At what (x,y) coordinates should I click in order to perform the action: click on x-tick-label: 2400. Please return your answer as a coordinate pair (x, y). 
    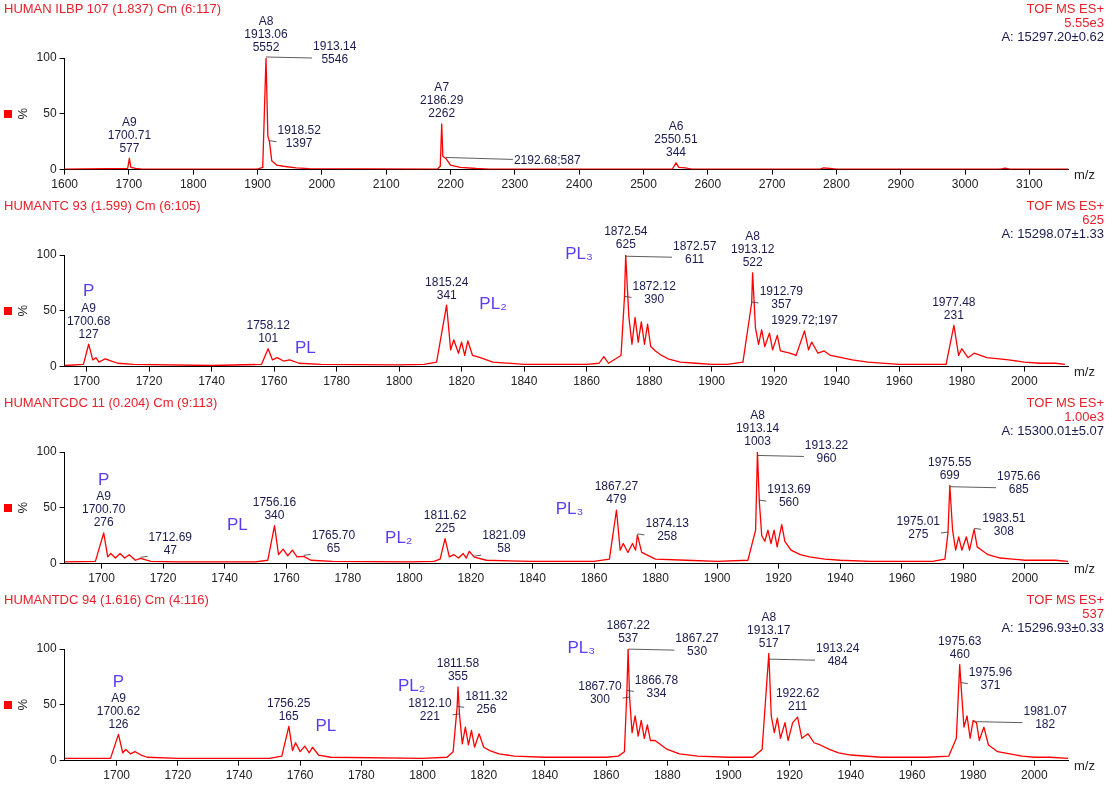
    Looking at the image, I should click on (579, 184).